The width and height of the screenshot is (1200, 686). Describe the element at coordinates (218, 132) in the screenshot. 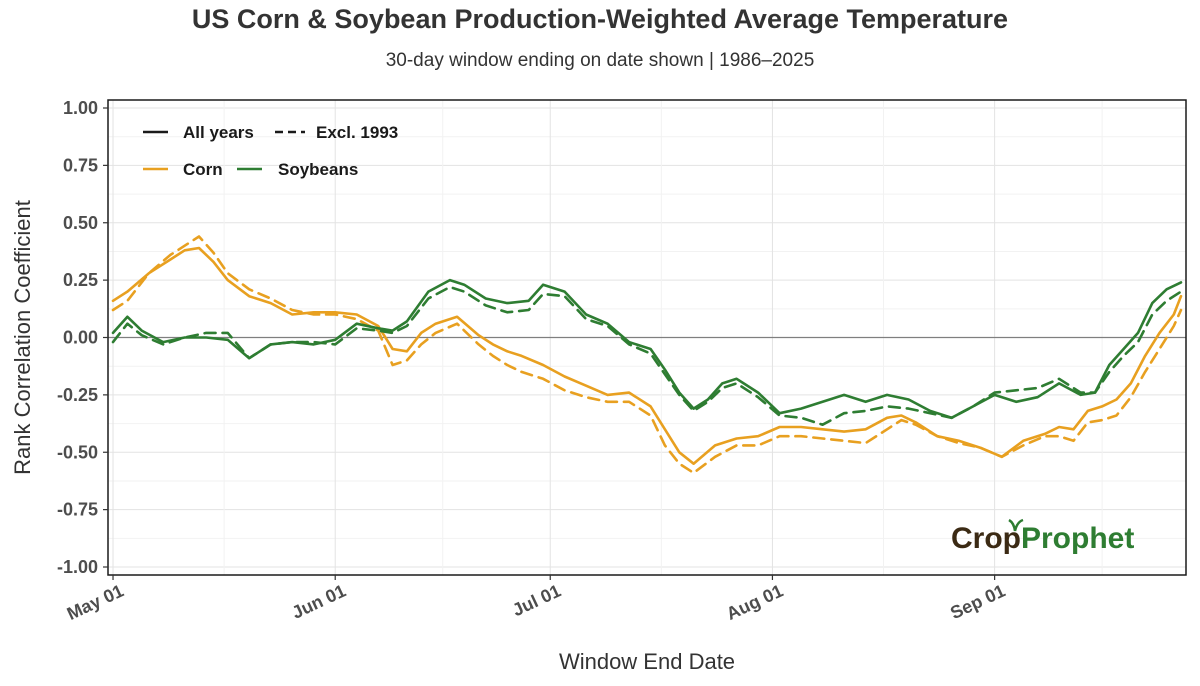

I see `legend-label-all-years: All years` at that location.